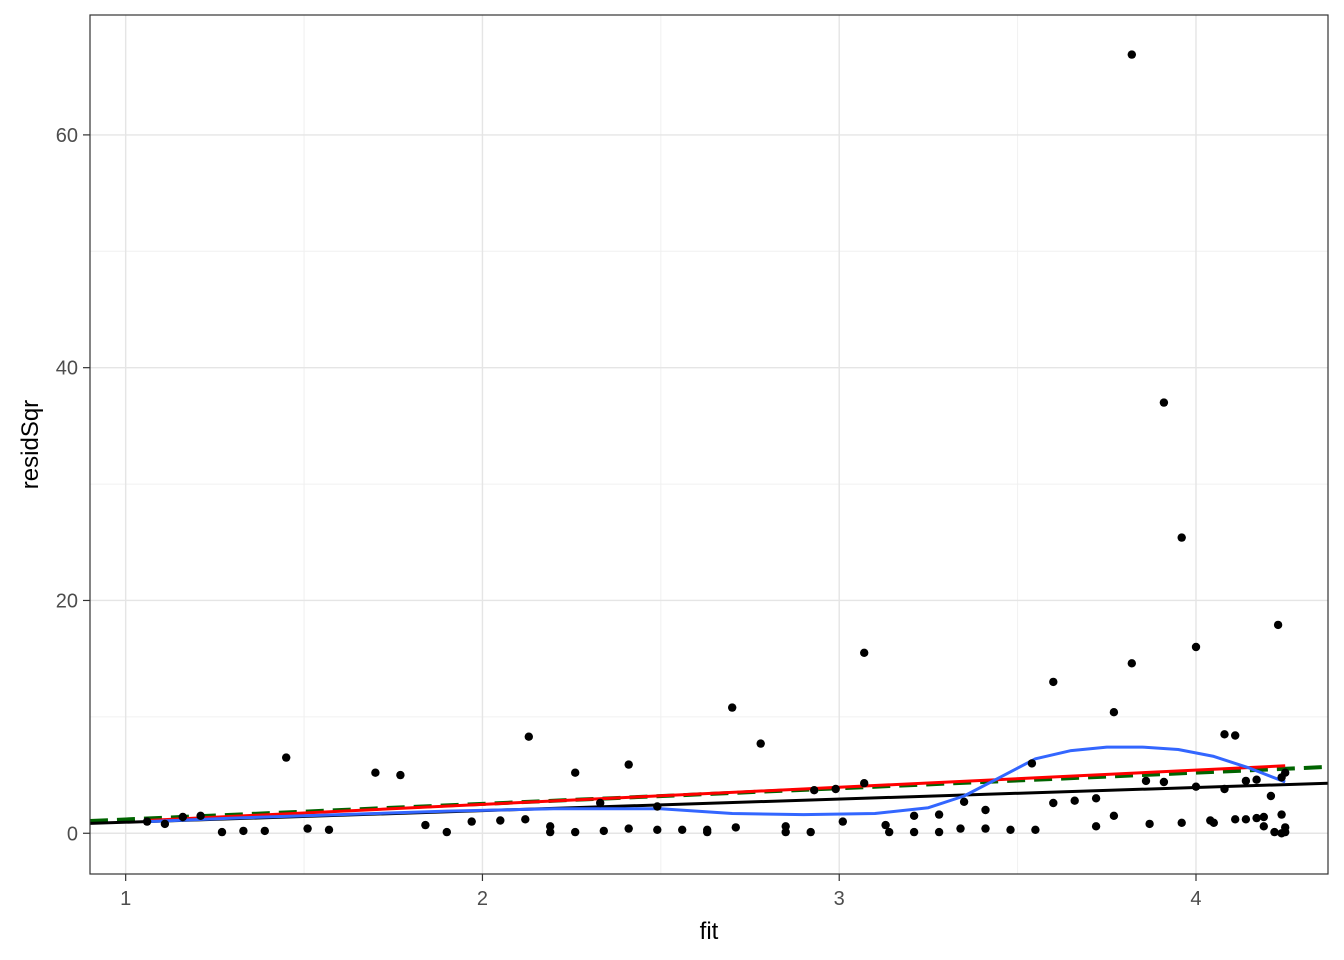  Describe the element at coordinates (482, 899) in the screenshot. I see `x-tick-label: 2` at that location.